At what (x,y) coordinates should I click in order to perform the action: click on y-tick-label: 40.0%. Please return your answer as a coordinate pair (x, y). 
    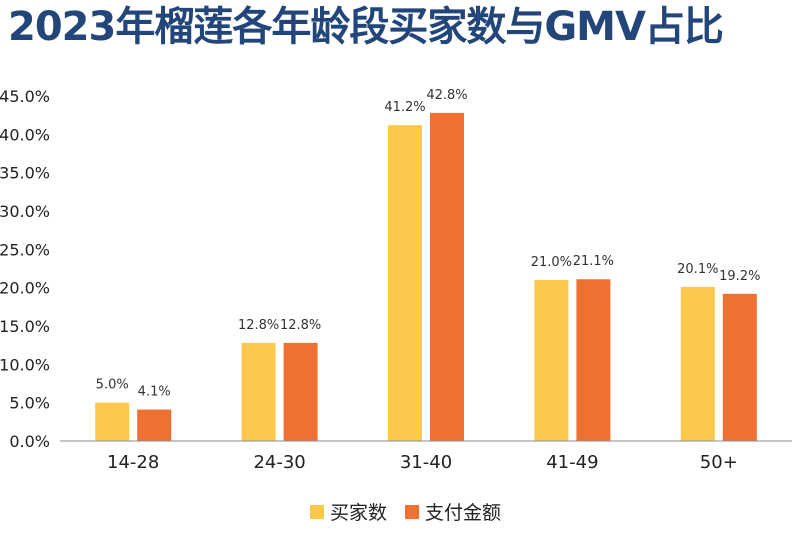
    Looking at the image, I should click on (25, 134).